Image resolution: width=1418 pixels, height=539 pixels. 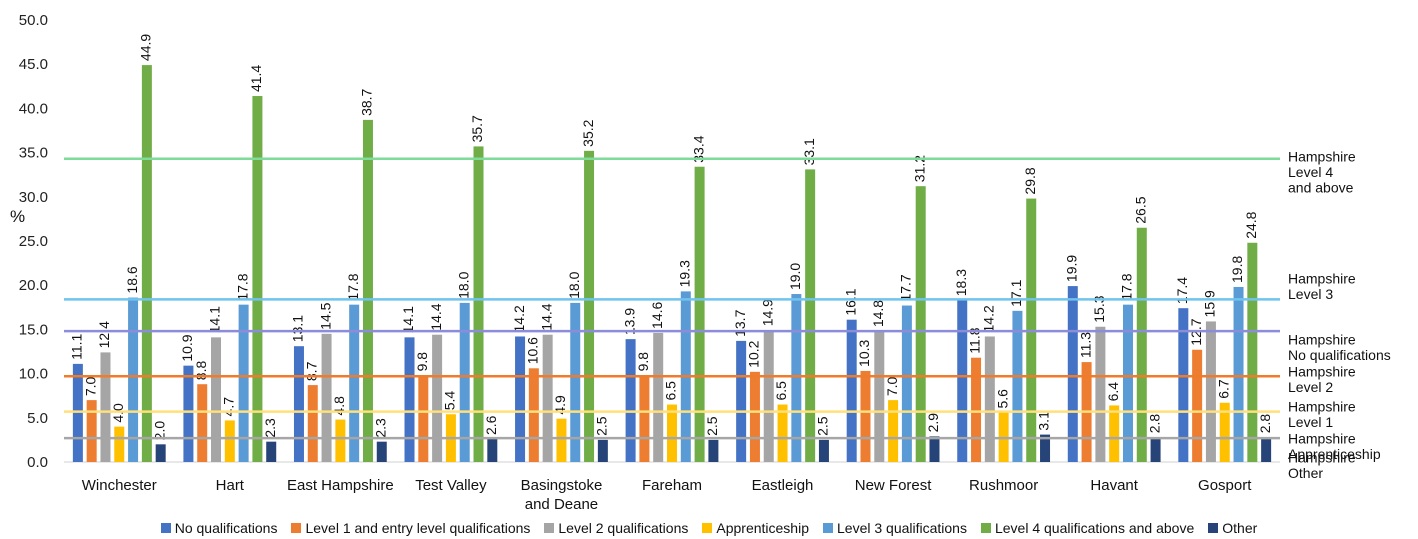 What do you see at coordinates (230, 485) in the screenshot?
I see `category-label: Hart` at bounding box center [230, 485].